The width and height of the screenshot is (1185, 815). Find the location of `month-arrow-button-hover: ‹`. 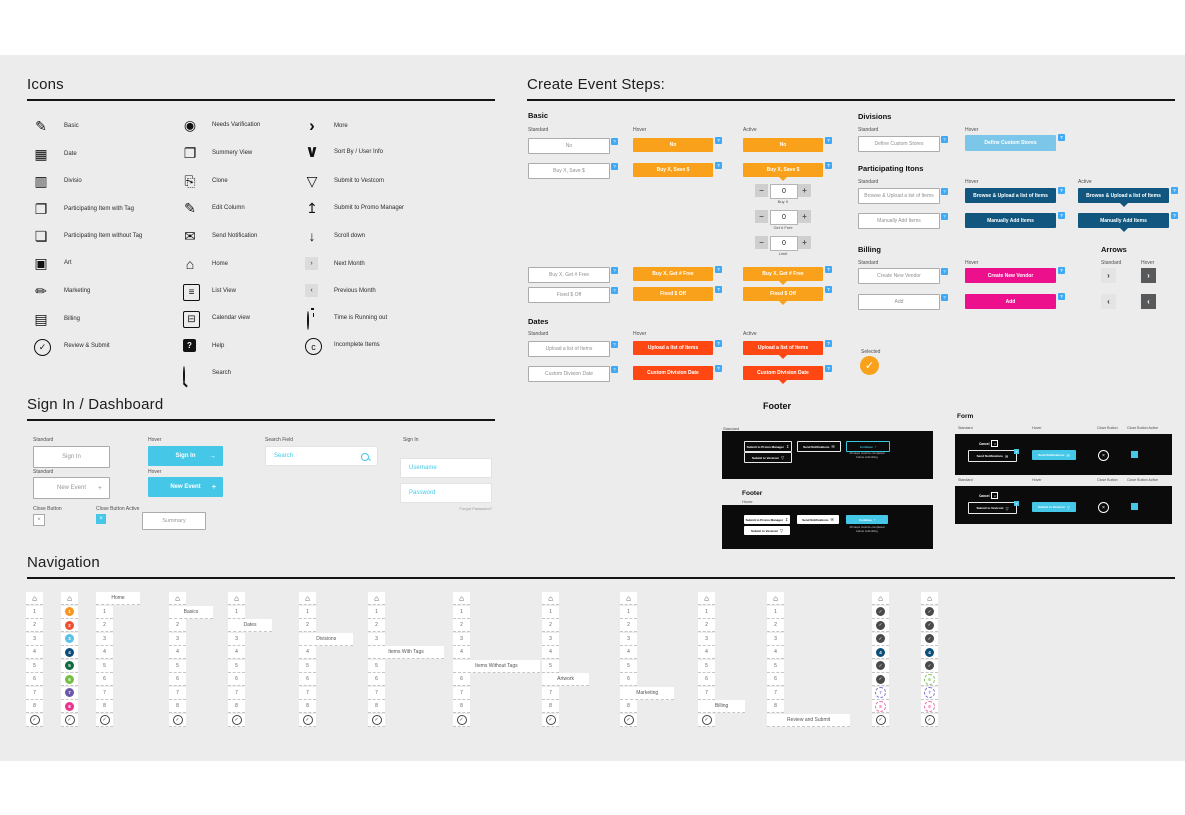

month-arrow-button-hover: ‹ is located at coordinates (1148, 301).